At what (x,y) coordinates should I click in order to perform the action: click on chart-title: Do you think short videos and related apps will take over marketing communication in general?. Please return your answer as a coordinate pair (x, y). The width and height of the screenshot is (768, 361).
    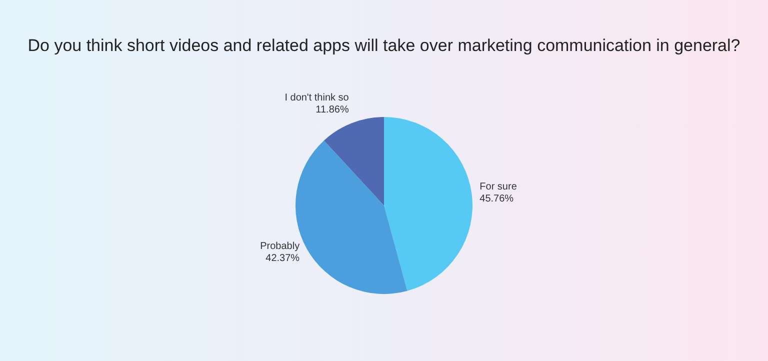
    Looking at the image, I should click on (384, 46).